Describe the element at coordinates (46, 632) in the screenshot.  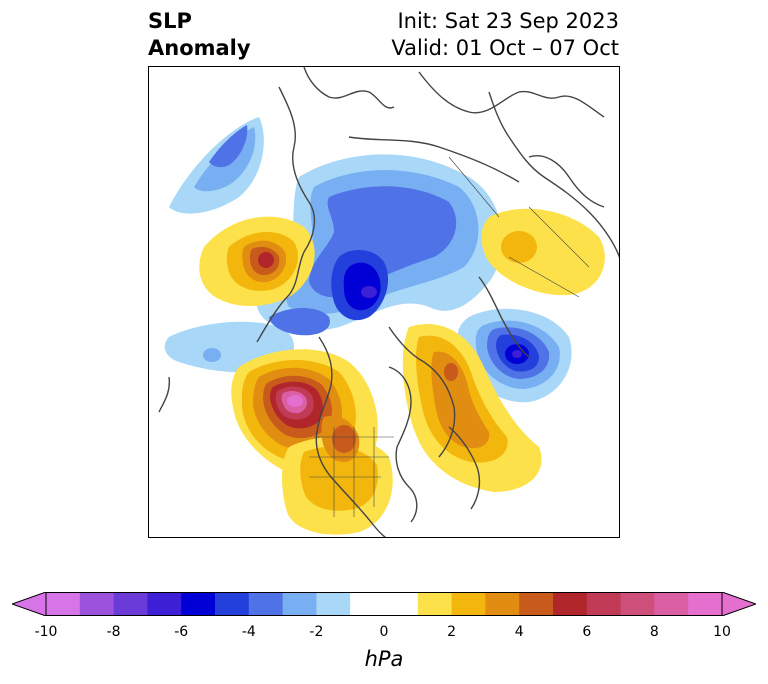
I see `colorbar-tick-label: -10` at that location.